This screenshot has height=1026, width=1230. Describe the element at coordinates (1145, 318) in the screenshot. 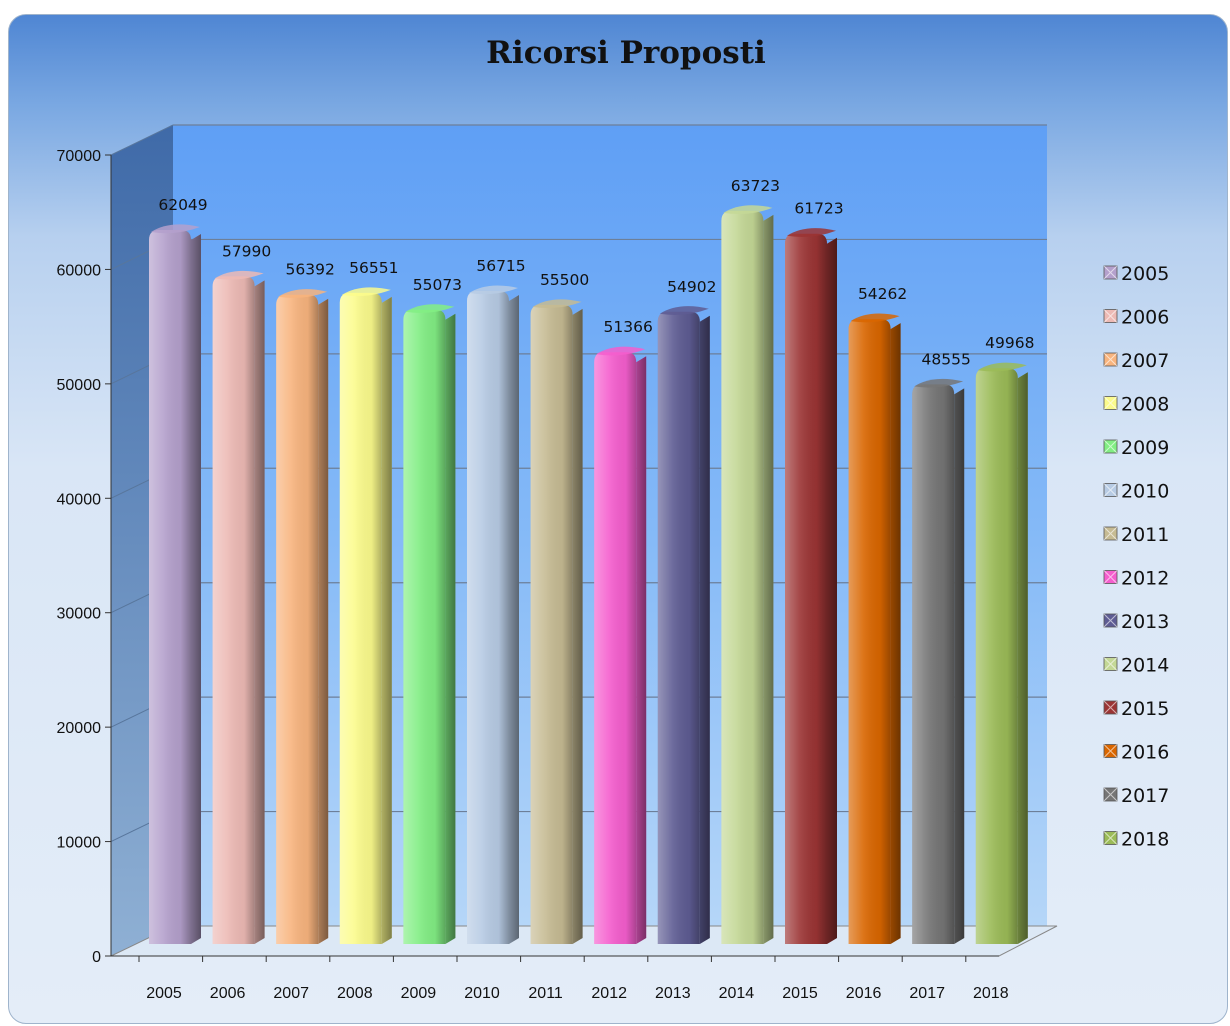

I see `legend-entry: 2006` at that location.